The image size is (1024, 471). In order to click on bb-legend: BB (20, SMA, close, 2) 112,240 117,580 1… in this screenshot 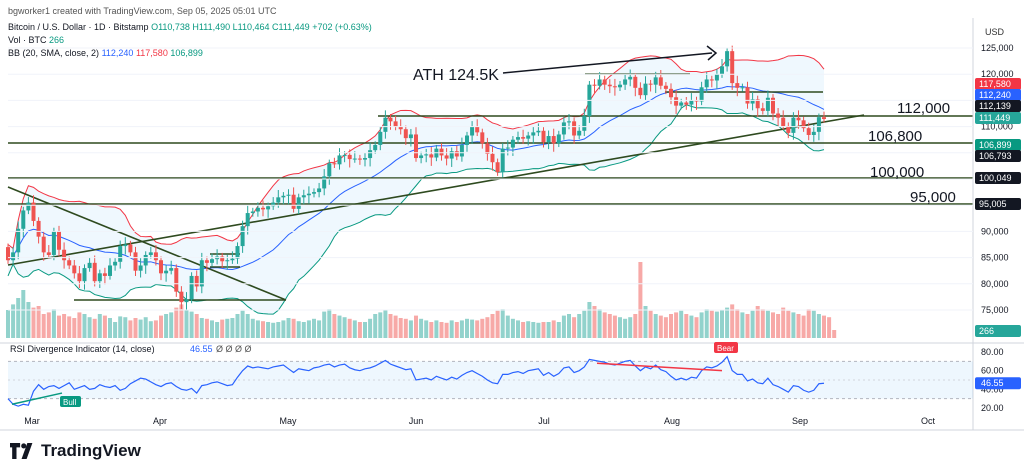, I will do `click(105, 53)`.